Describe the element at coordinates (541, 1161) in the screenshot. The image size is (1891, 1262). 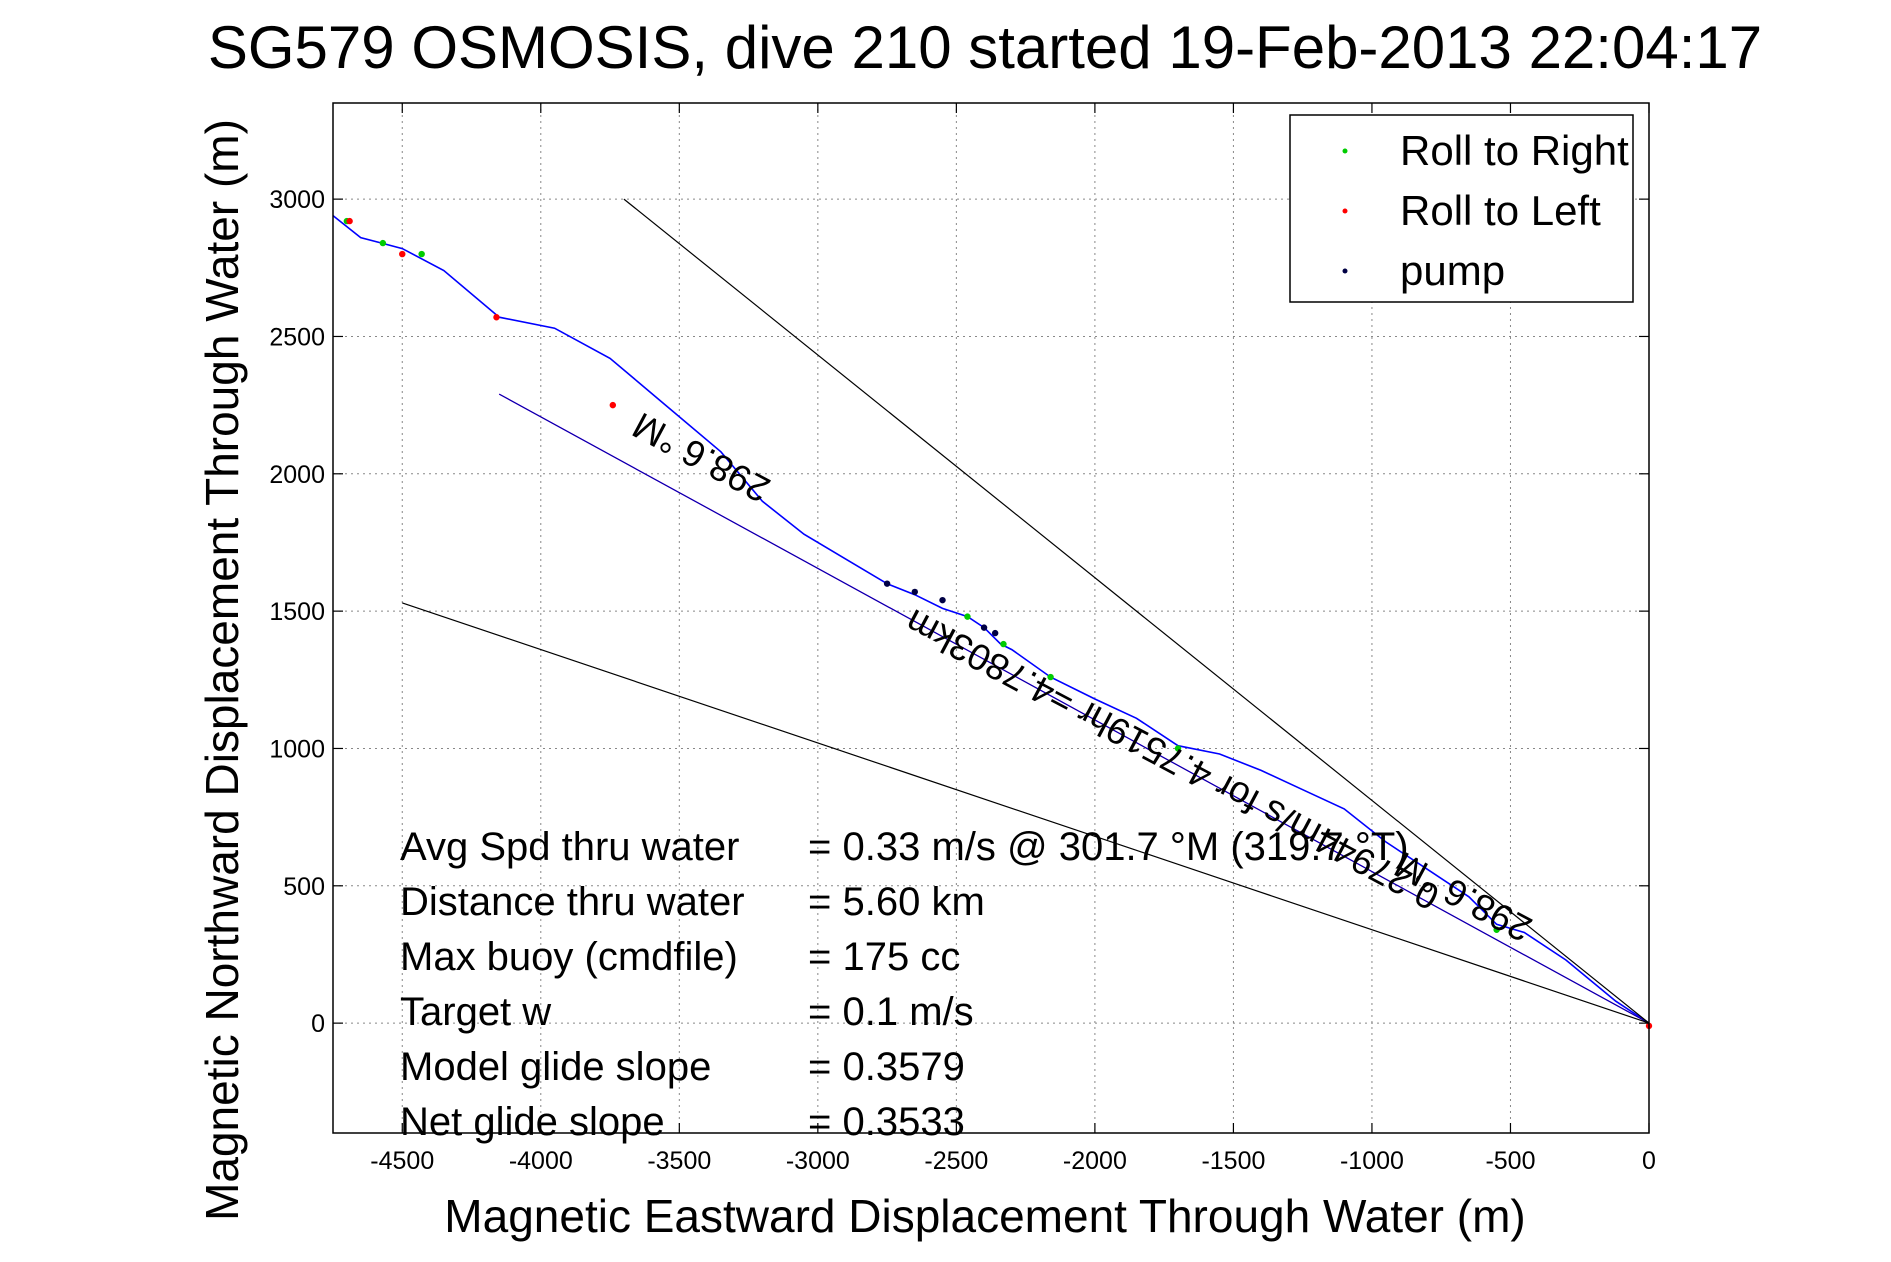
I see `x-tick-label: -4000` at that location.